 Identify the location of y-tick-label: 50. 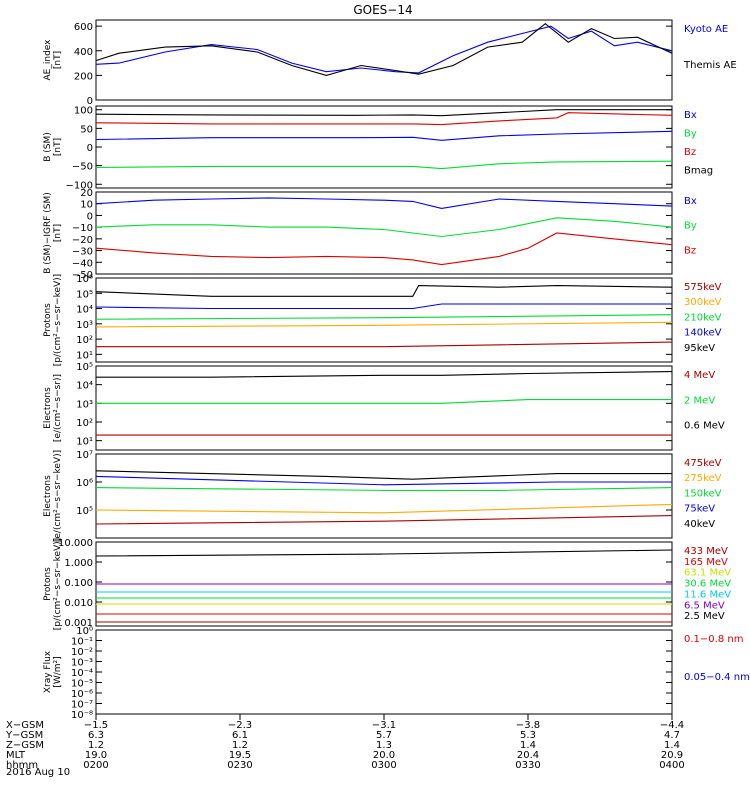
(86, 129).